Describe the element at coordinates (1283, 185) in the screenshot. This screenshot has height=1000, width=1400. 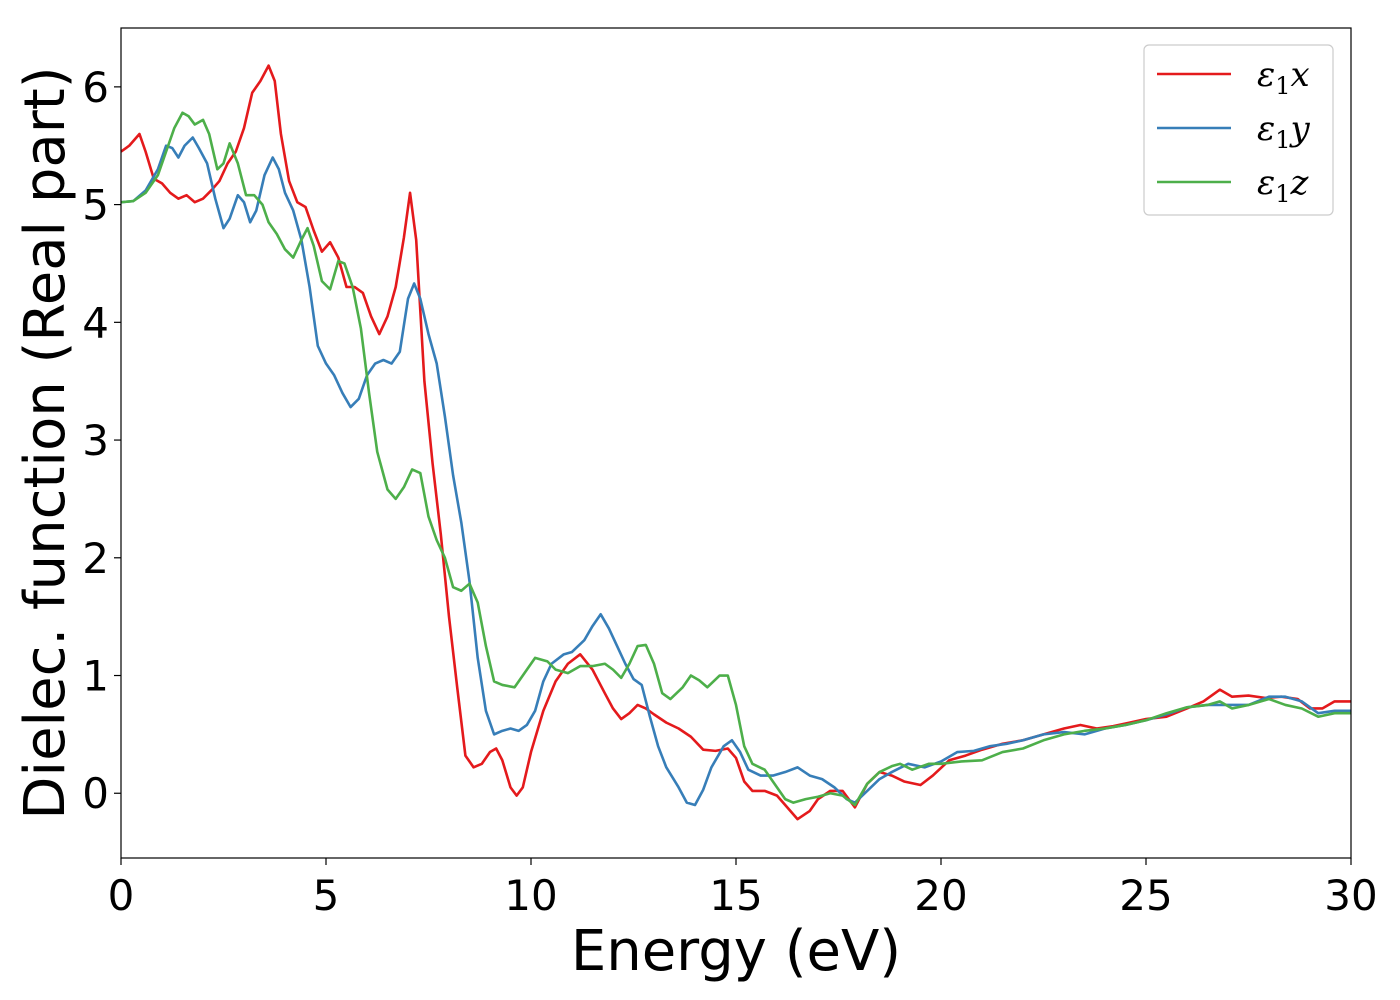
I see `legend-label-z: ε1z` at that location.